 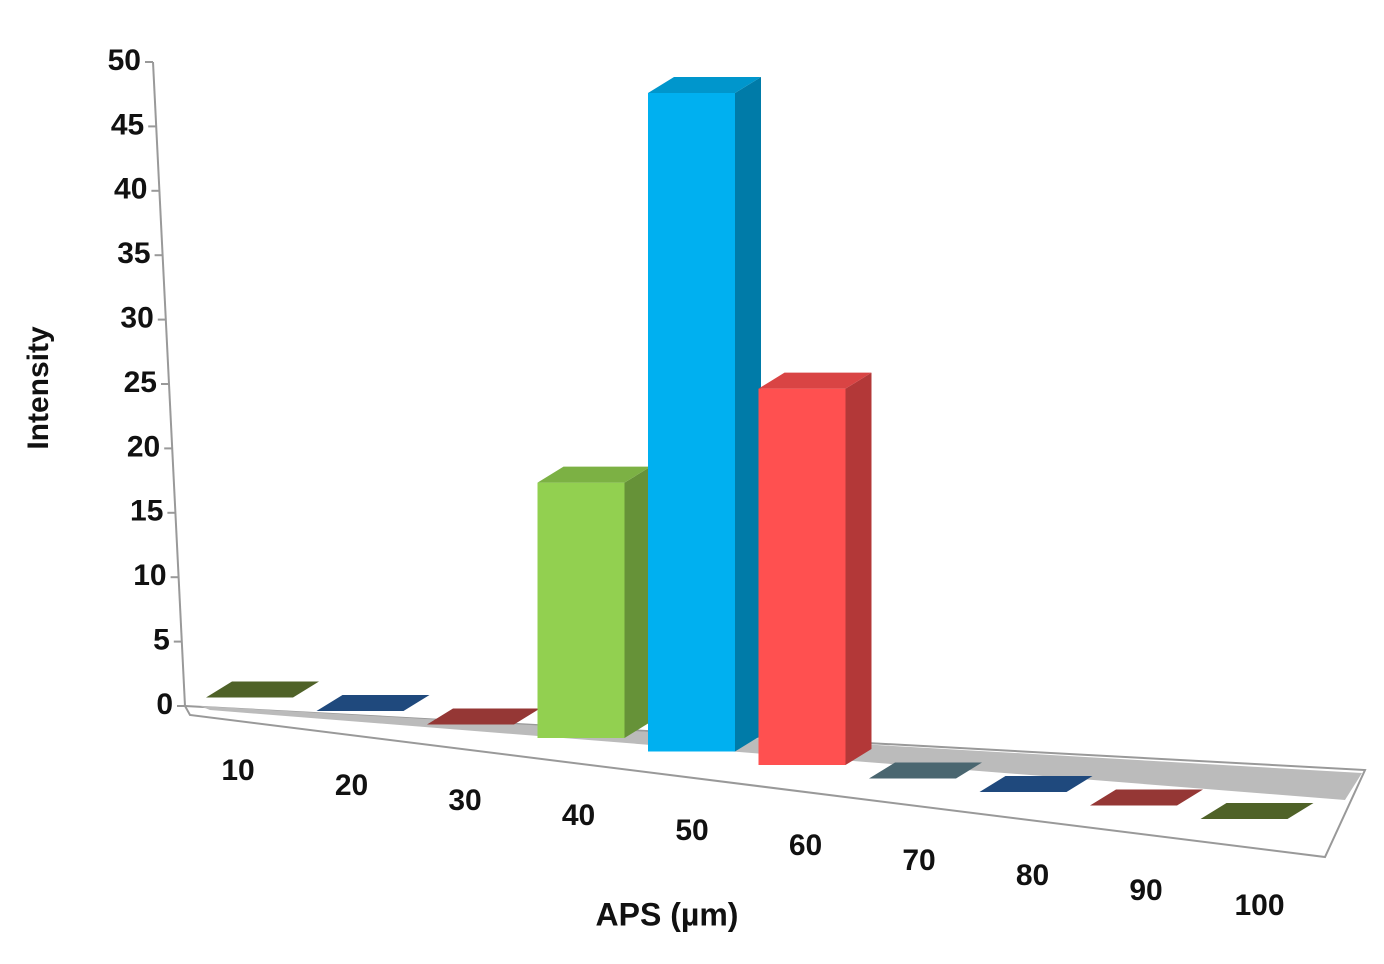 I want to click on x-axis-title: APS (µm), so click(x=667, y=914).